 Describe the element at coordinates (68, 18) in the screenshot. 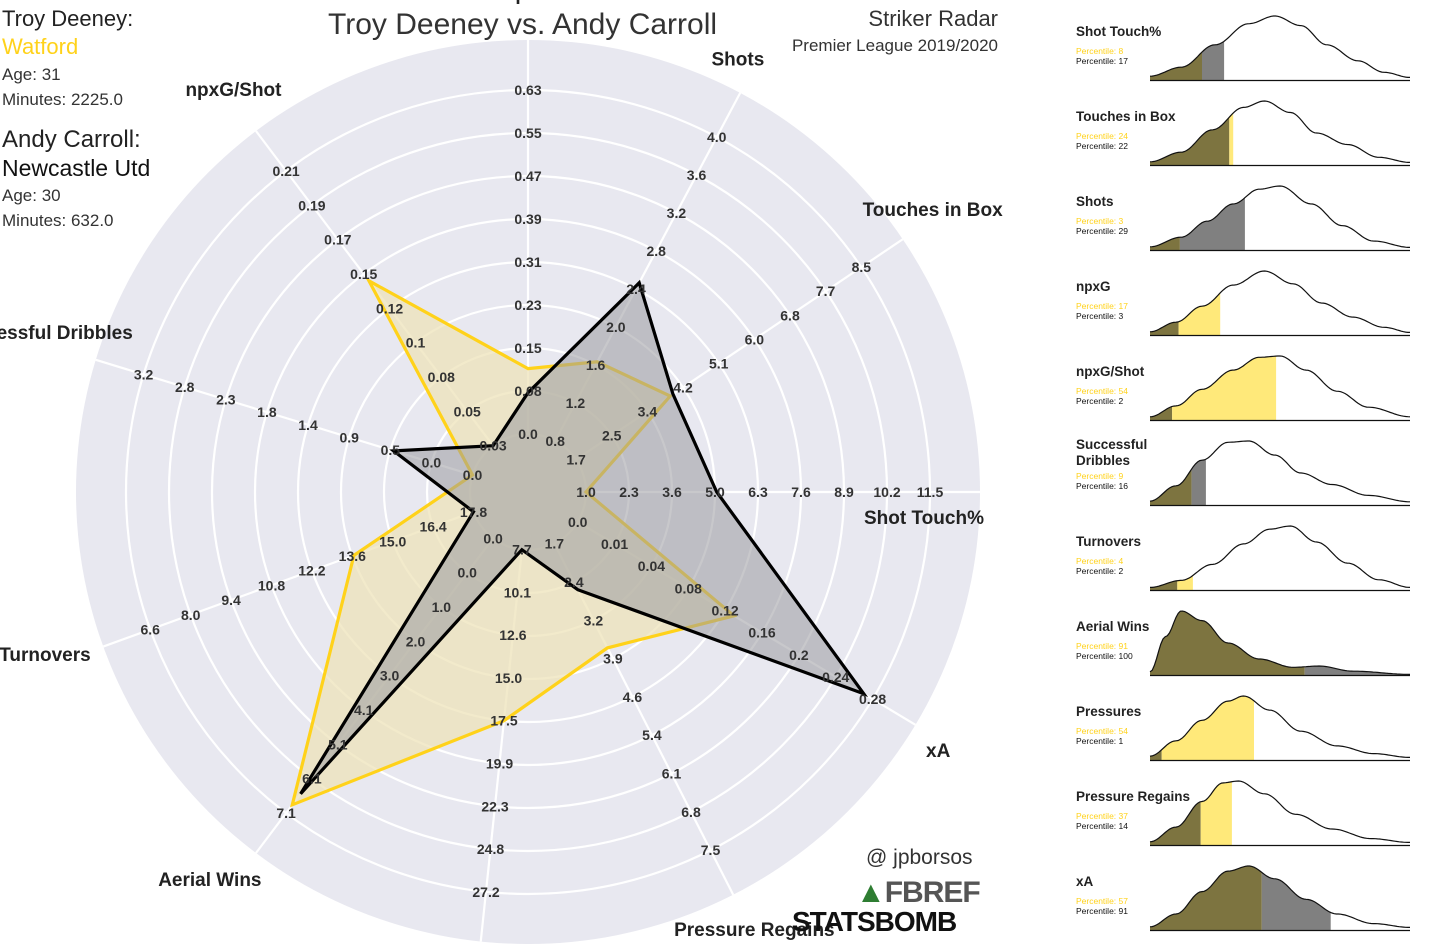

I see `player1-name: Troy Deeney:` at that location.